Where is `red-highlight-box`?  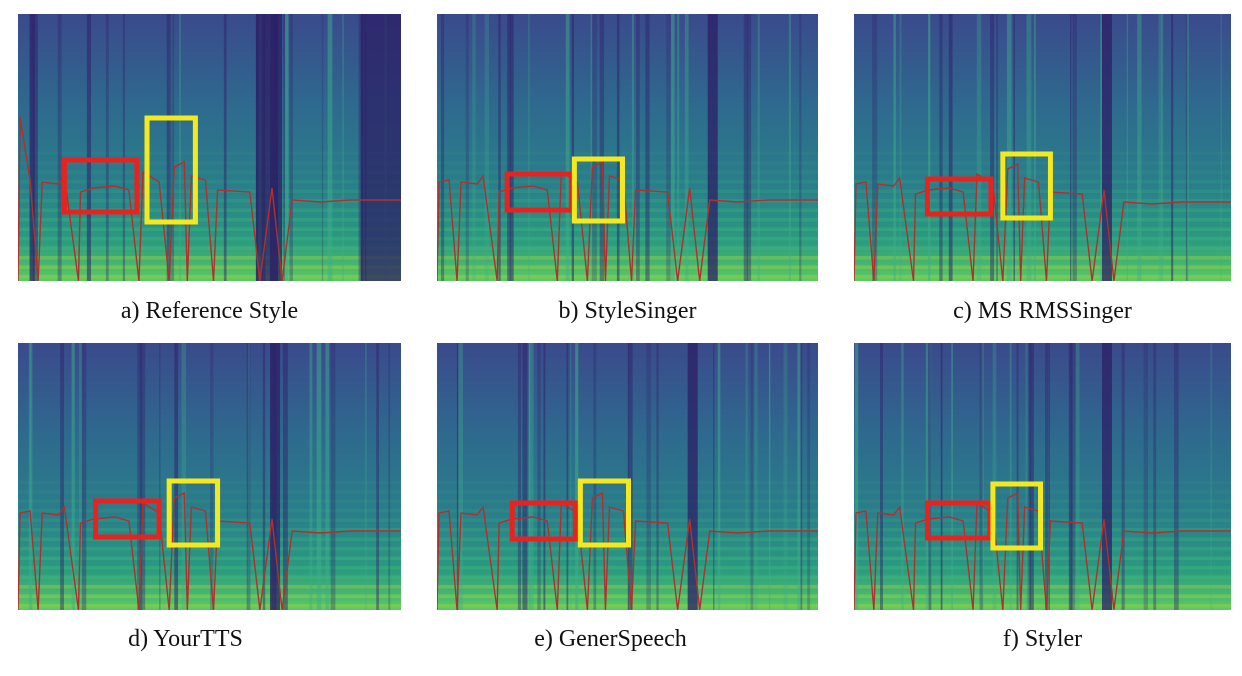 red-highlight-box is located at coordinates (543, 521).